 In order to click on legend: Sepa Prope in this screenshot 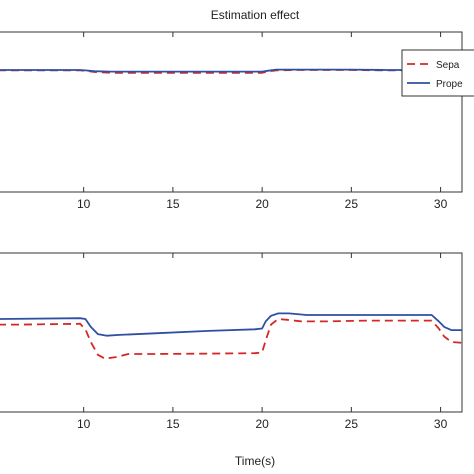, I will do `click(437, 73)`.